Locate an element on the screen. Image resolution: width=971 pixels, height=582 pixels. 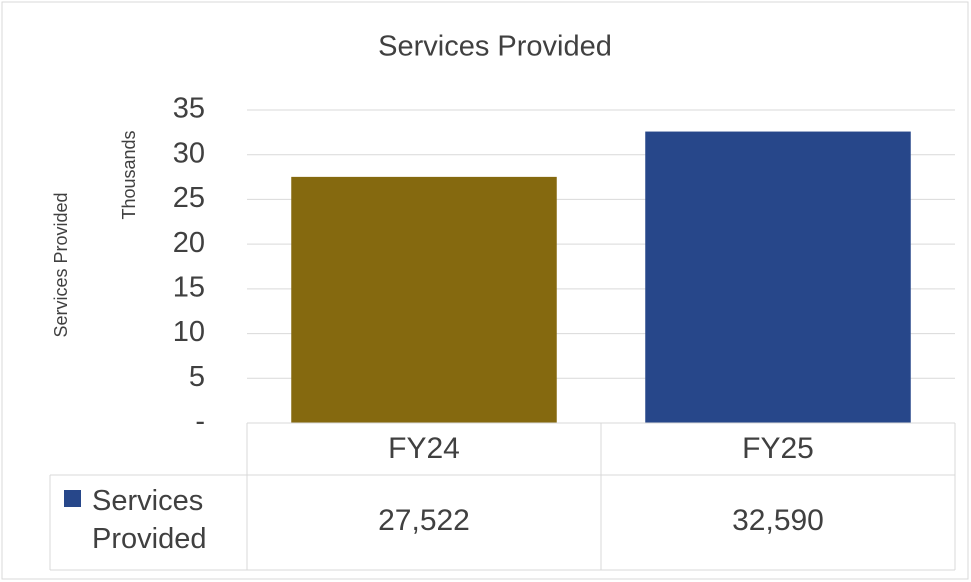
y-axis-title: Services Provided is located at coordinates (61, 264).